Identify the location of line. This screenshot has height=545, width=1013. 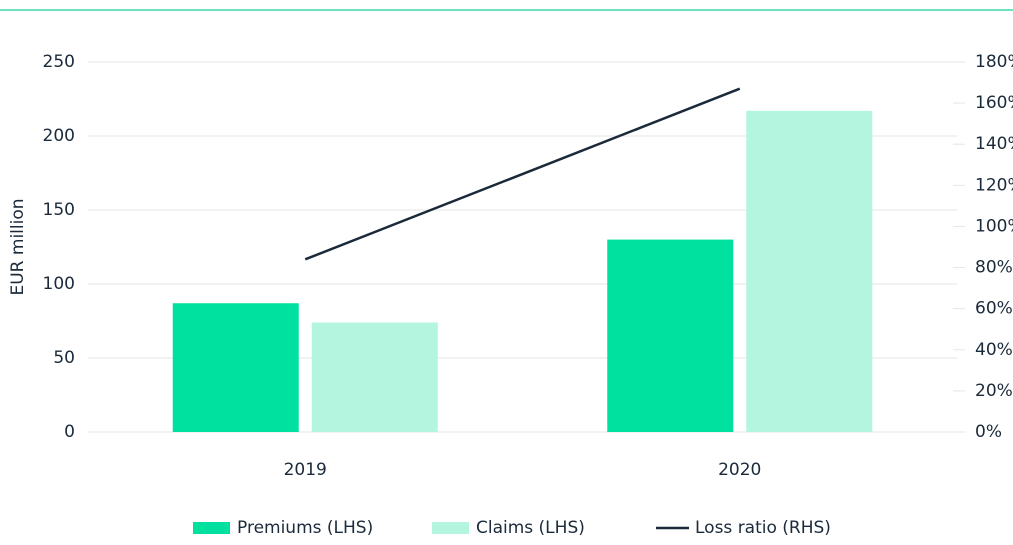
(522, 174).